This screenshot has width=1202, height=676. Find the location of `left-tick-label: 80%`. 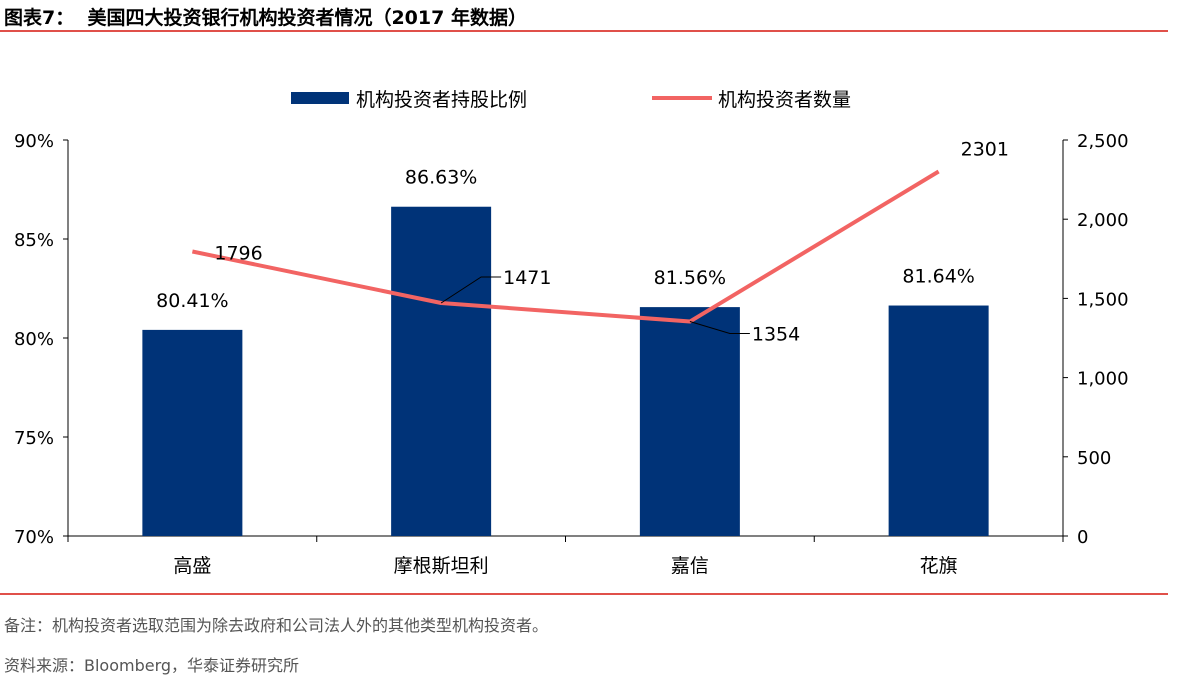

left-tick-label: 80% is located at coordinates (34, 339).